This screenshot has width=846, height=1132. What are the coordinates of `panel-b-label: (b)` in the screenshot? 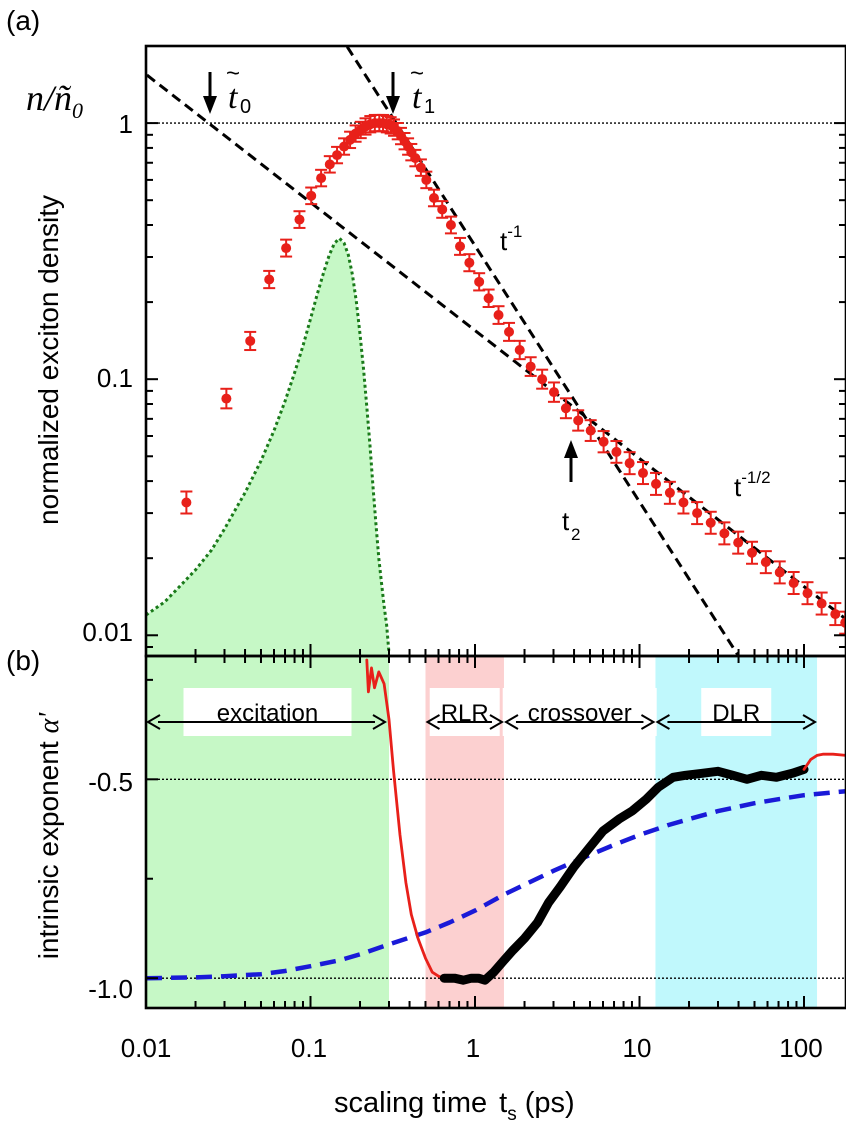 It's located at (23, 660).